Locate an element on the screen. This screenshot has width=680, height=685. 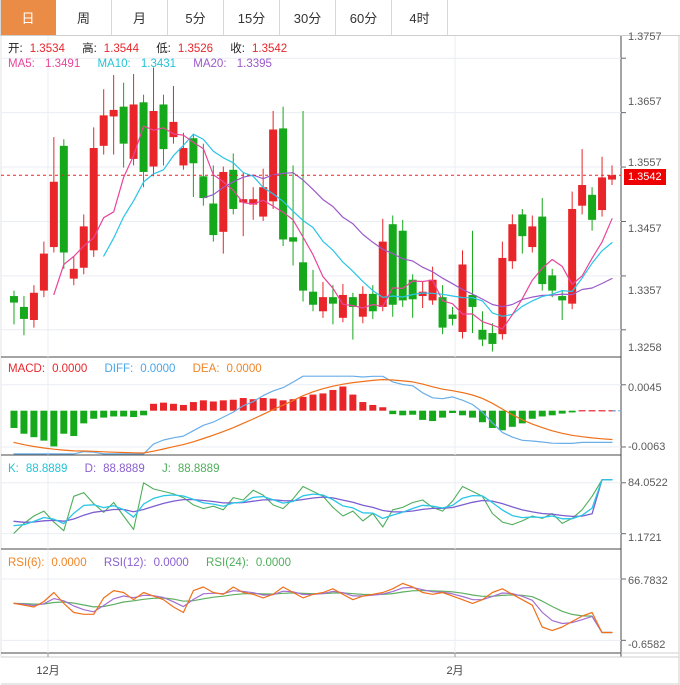
price-axis-label: 1.3357 is located at coordinates (645, 291).